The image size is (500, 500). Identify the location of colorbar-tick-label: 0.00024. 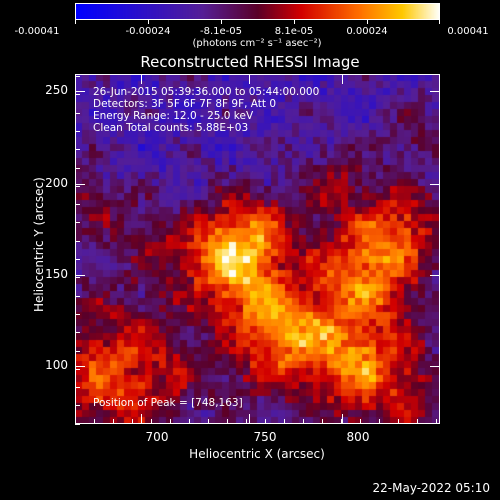
(367, 31).